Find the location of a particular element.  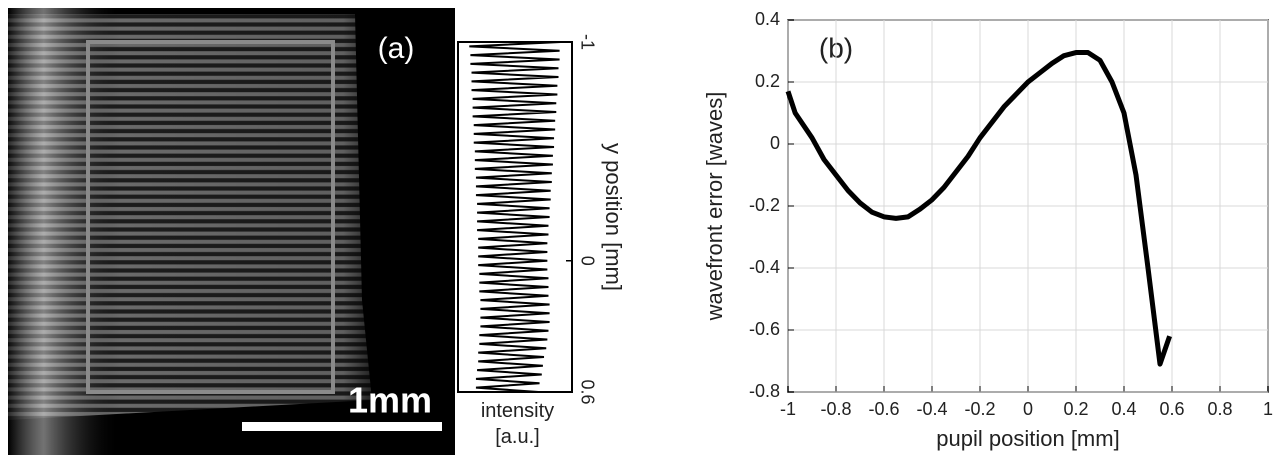

scale-bar-label: 1mm is located at coordinates (390, 400).